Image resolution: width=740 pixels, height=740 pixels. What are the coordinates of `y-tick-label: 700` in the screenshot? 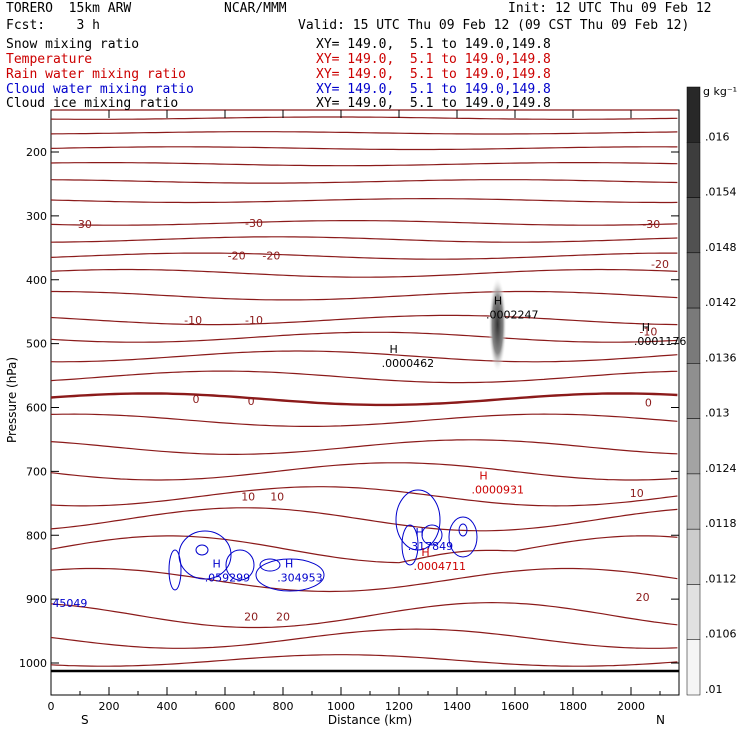 It's located at (36, 471).